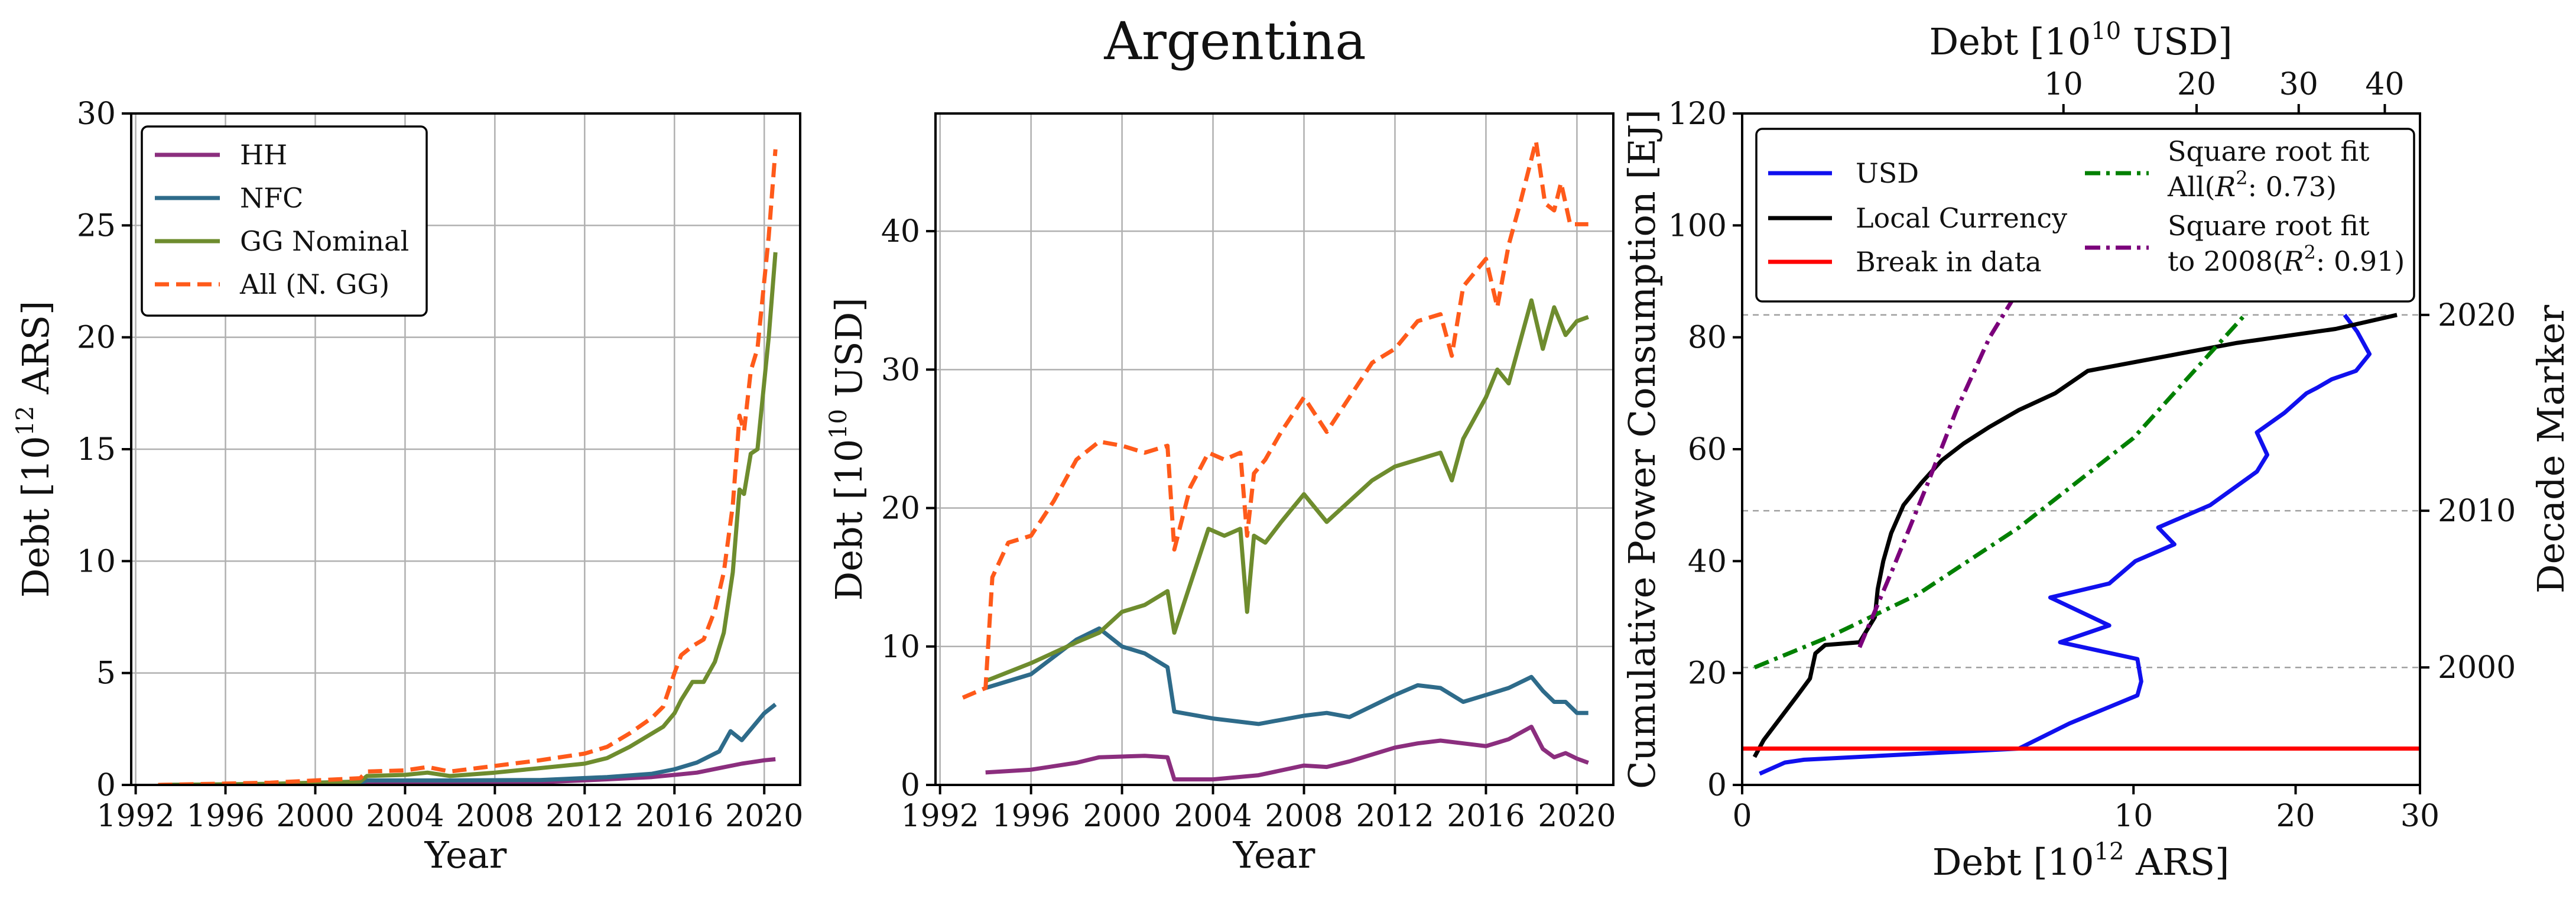  I want to click on right-tick-label: 2000, so click(2477, 668).